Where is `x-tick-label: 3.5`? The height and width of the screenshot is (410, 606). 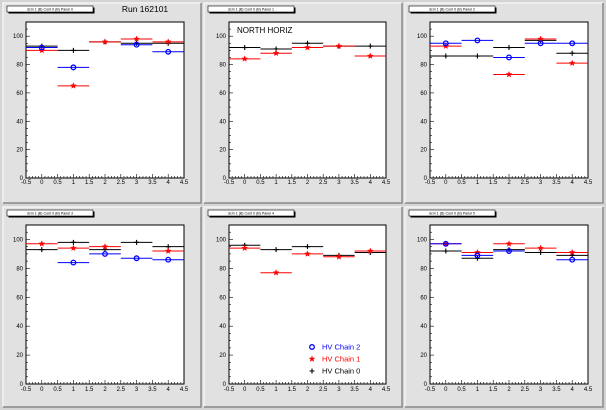
x-tick-label: 3.5 is located at coordinates (354, 390).